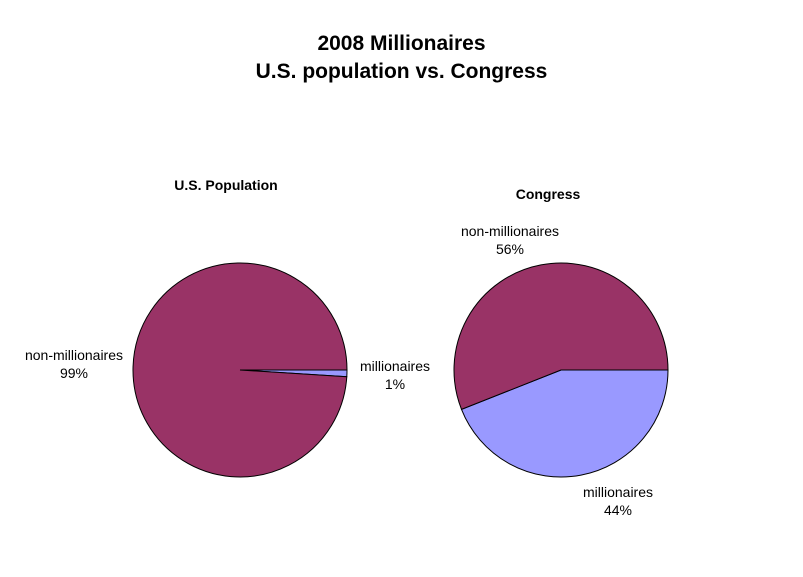 The height and width of the screenshot is (577, 803). Describe the element at coordinates (395, 384) in the screenshot. I see `us-millionaires-percent: 1%` at that location.